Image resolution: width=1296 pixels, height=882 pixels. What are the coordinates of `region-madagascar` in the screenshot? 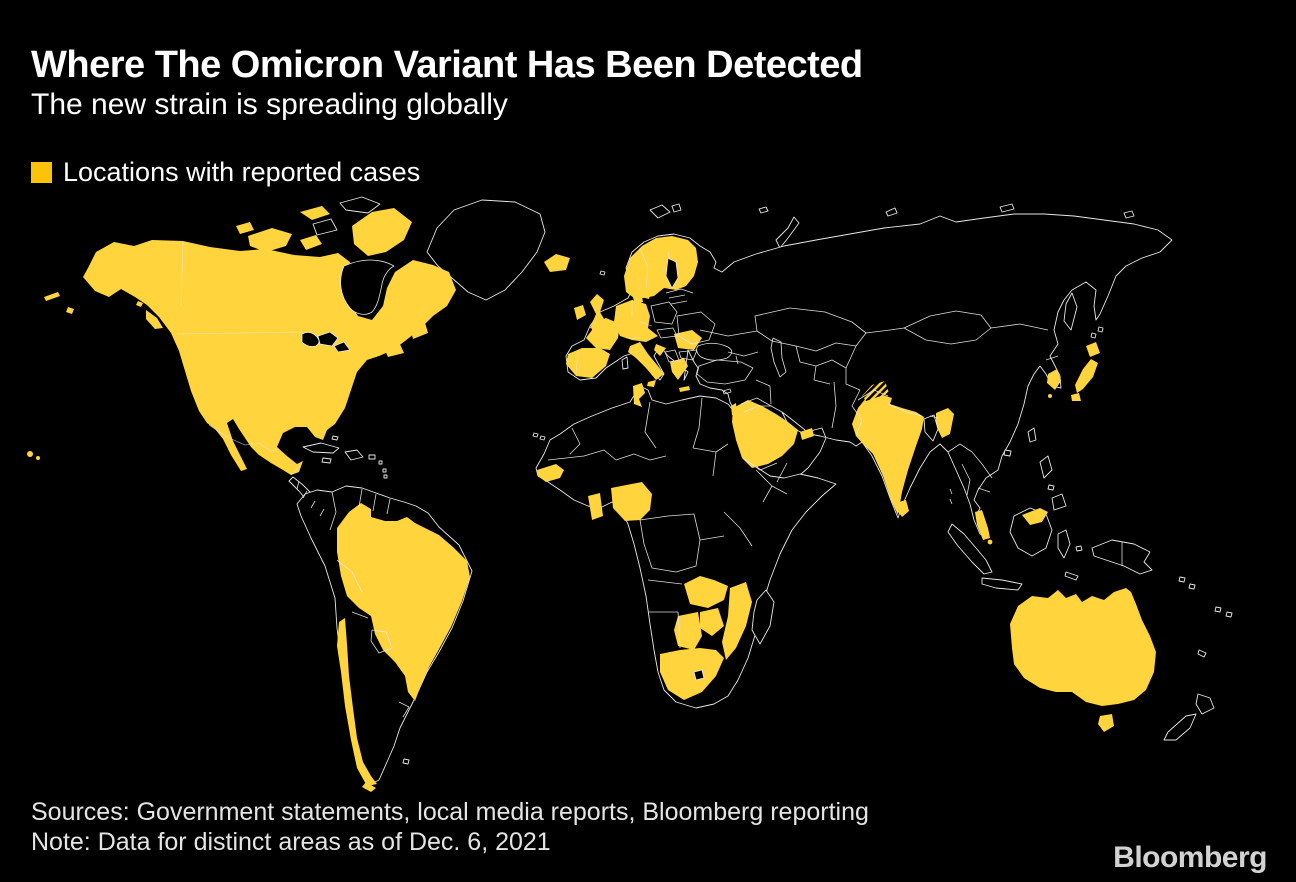 It's located at (763, 617).